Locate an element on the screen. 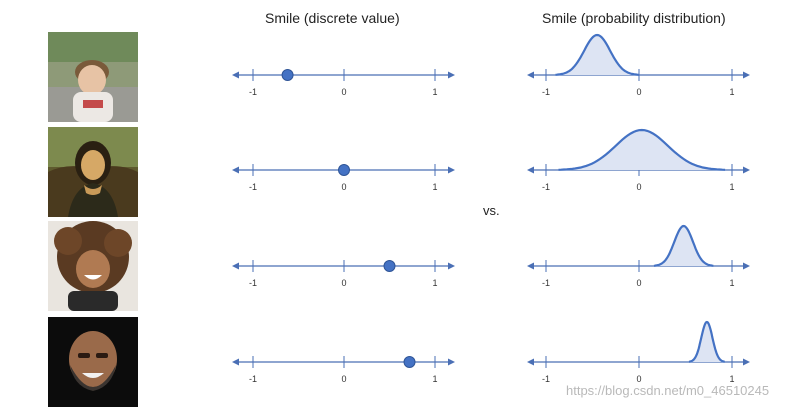 The image size is (792, 410). distribution-tick-label-1-2: 1 is located at coordinates (731, 187).